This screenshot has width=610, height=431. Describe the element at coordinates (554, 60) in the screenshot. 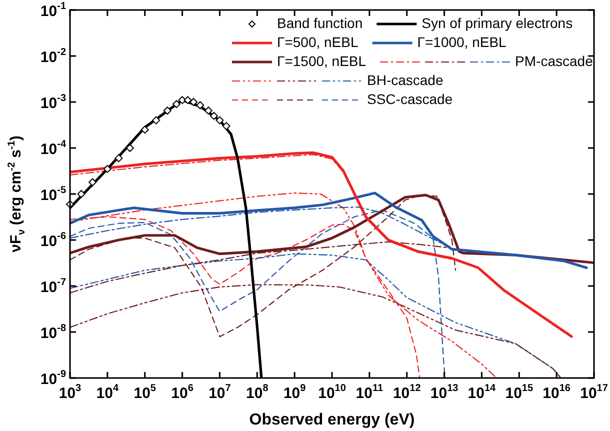

I see `legend-label: PM-cascade` at that location.